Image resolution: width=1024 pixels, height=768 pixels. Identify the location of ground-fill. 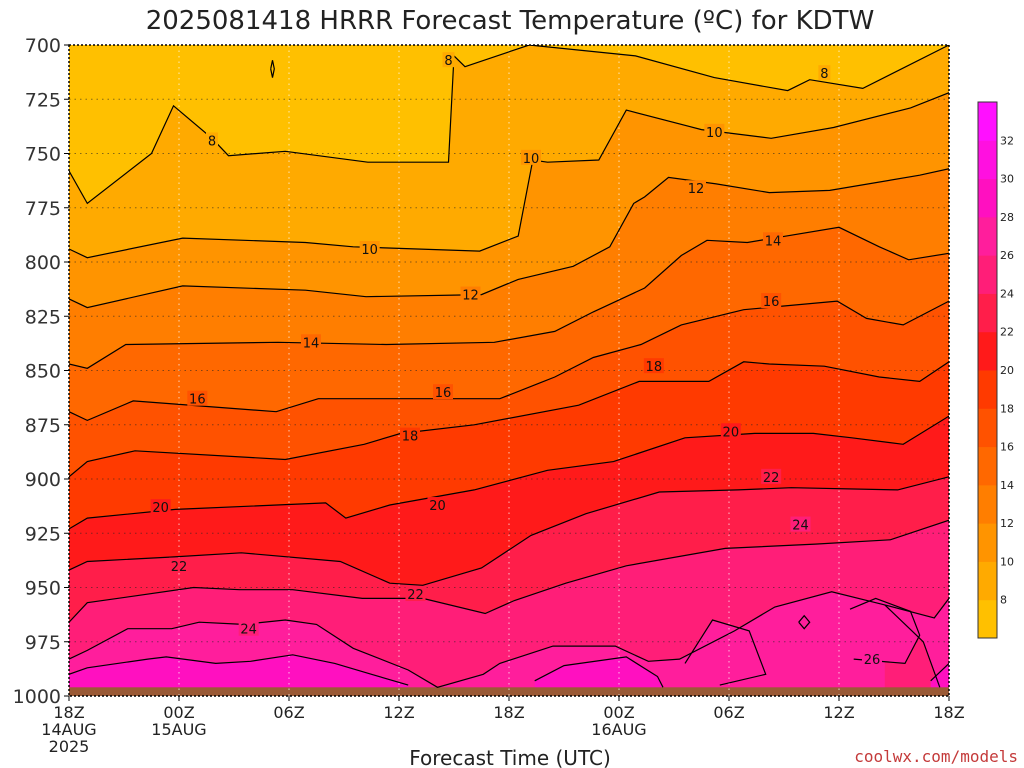
(509, 691).